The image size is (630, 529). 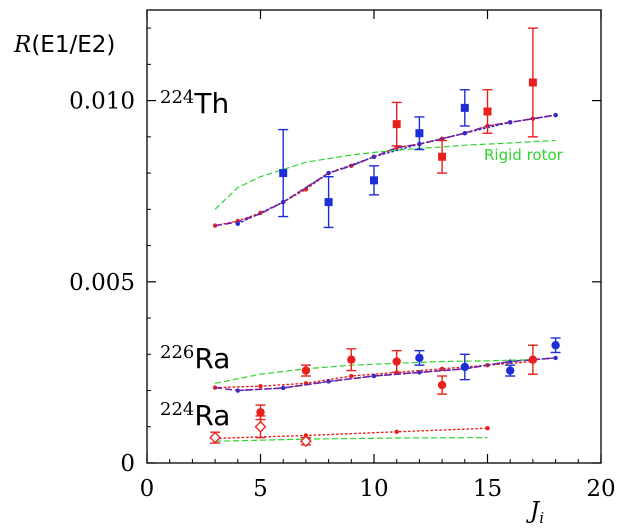 I want to click on y-axis-label: R(E1/E2), so click(x=64, y=45).